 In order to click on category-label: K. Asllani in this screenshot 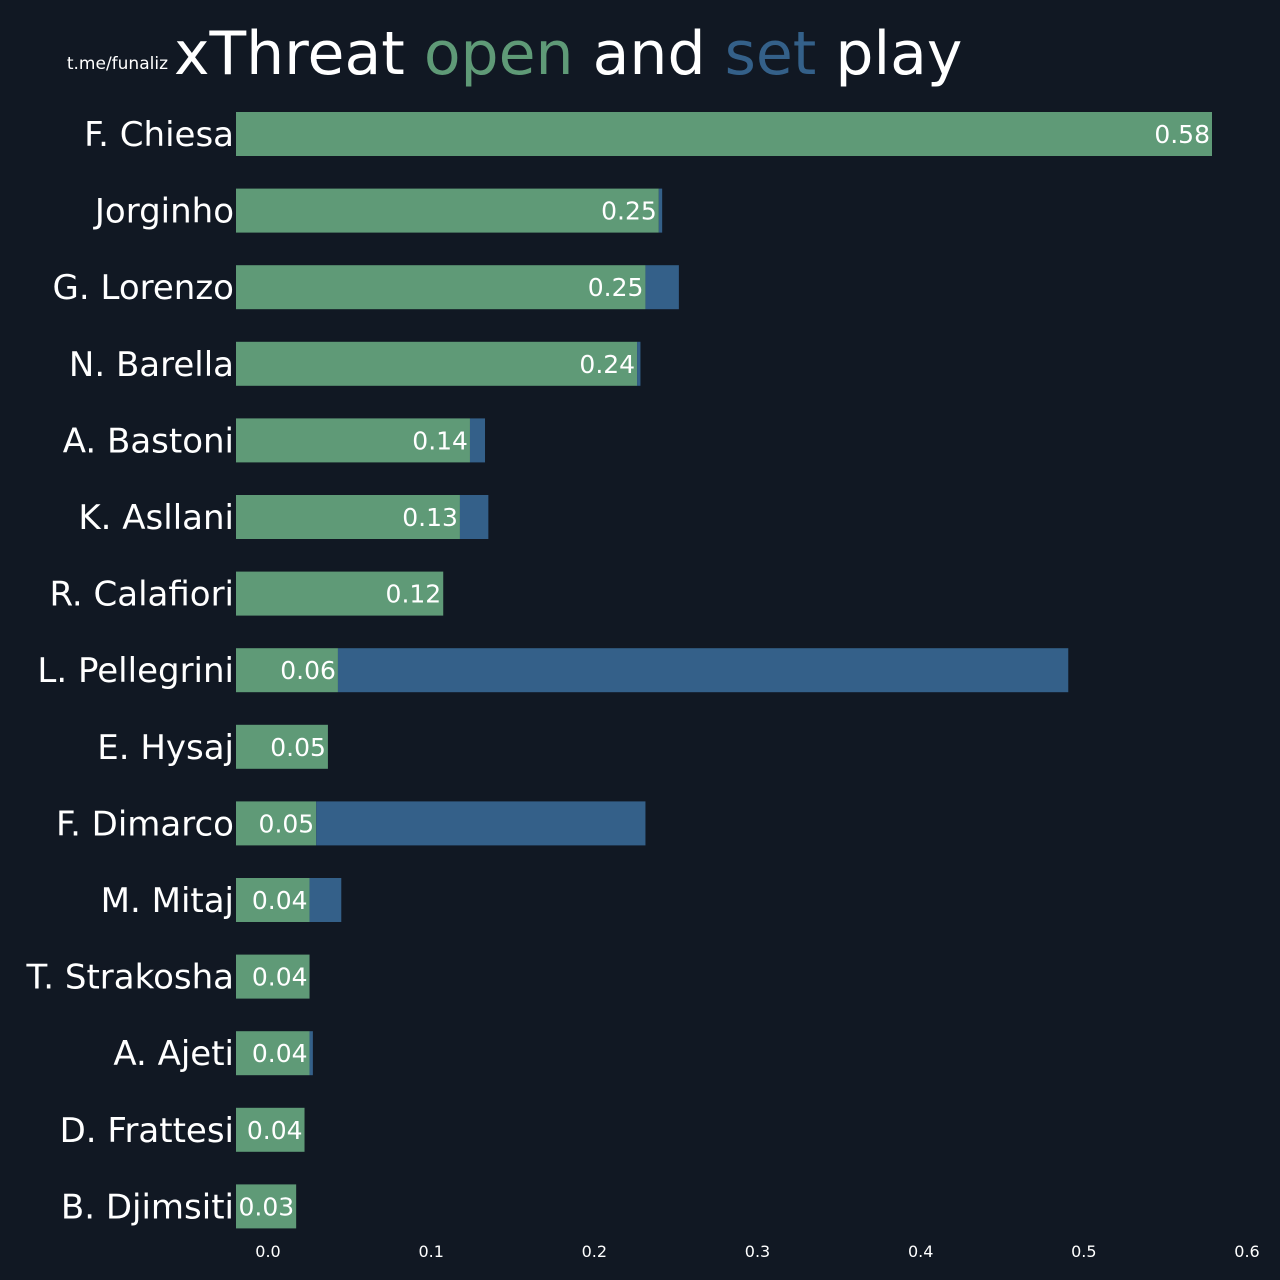, I will do `click(156, 518)`.